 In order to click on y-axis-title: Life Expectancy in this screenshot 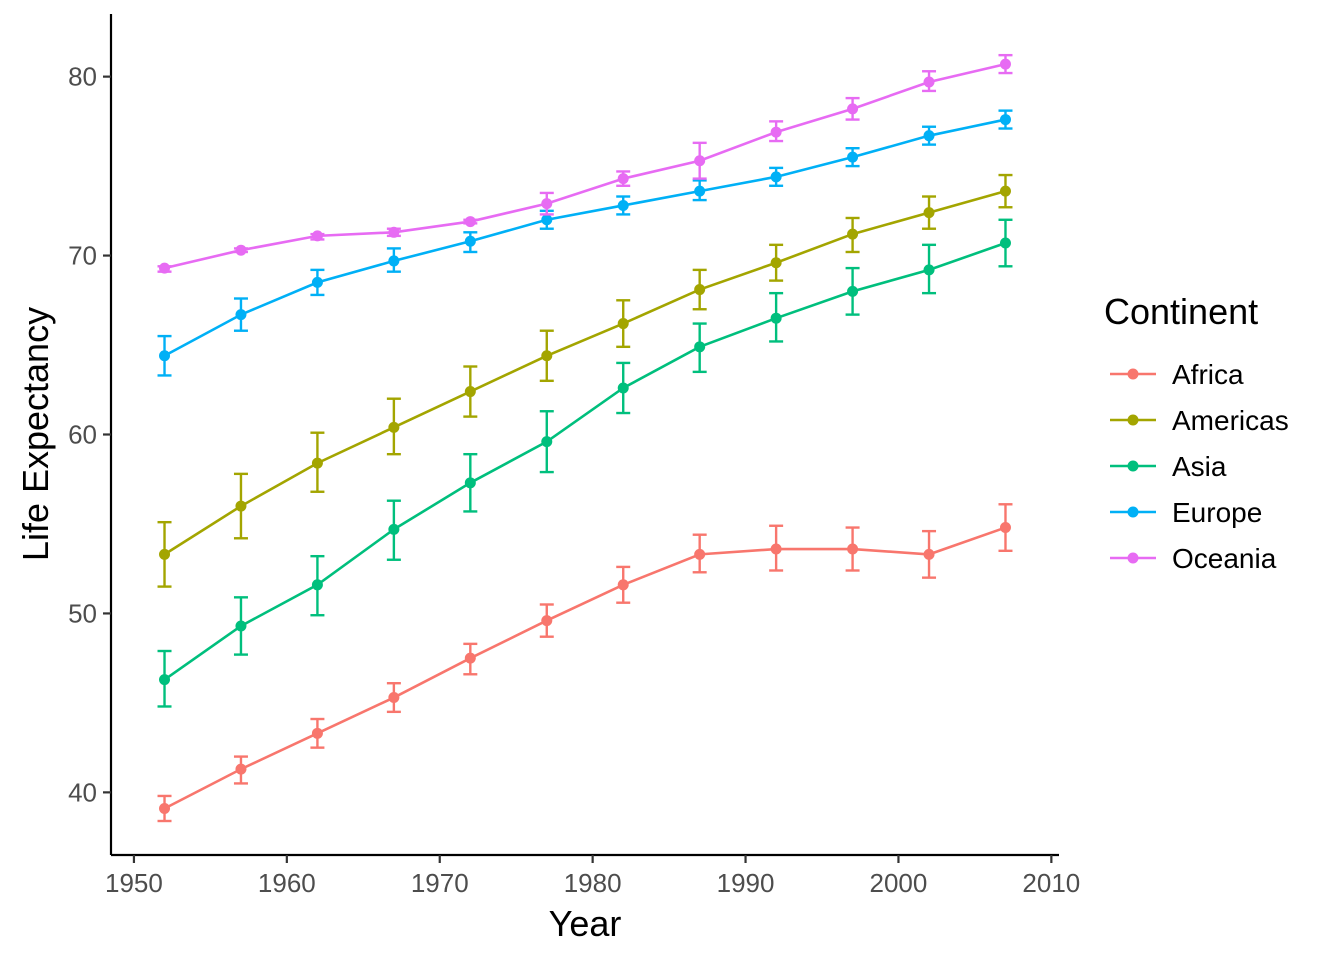, I will do `click(35, 434)`.